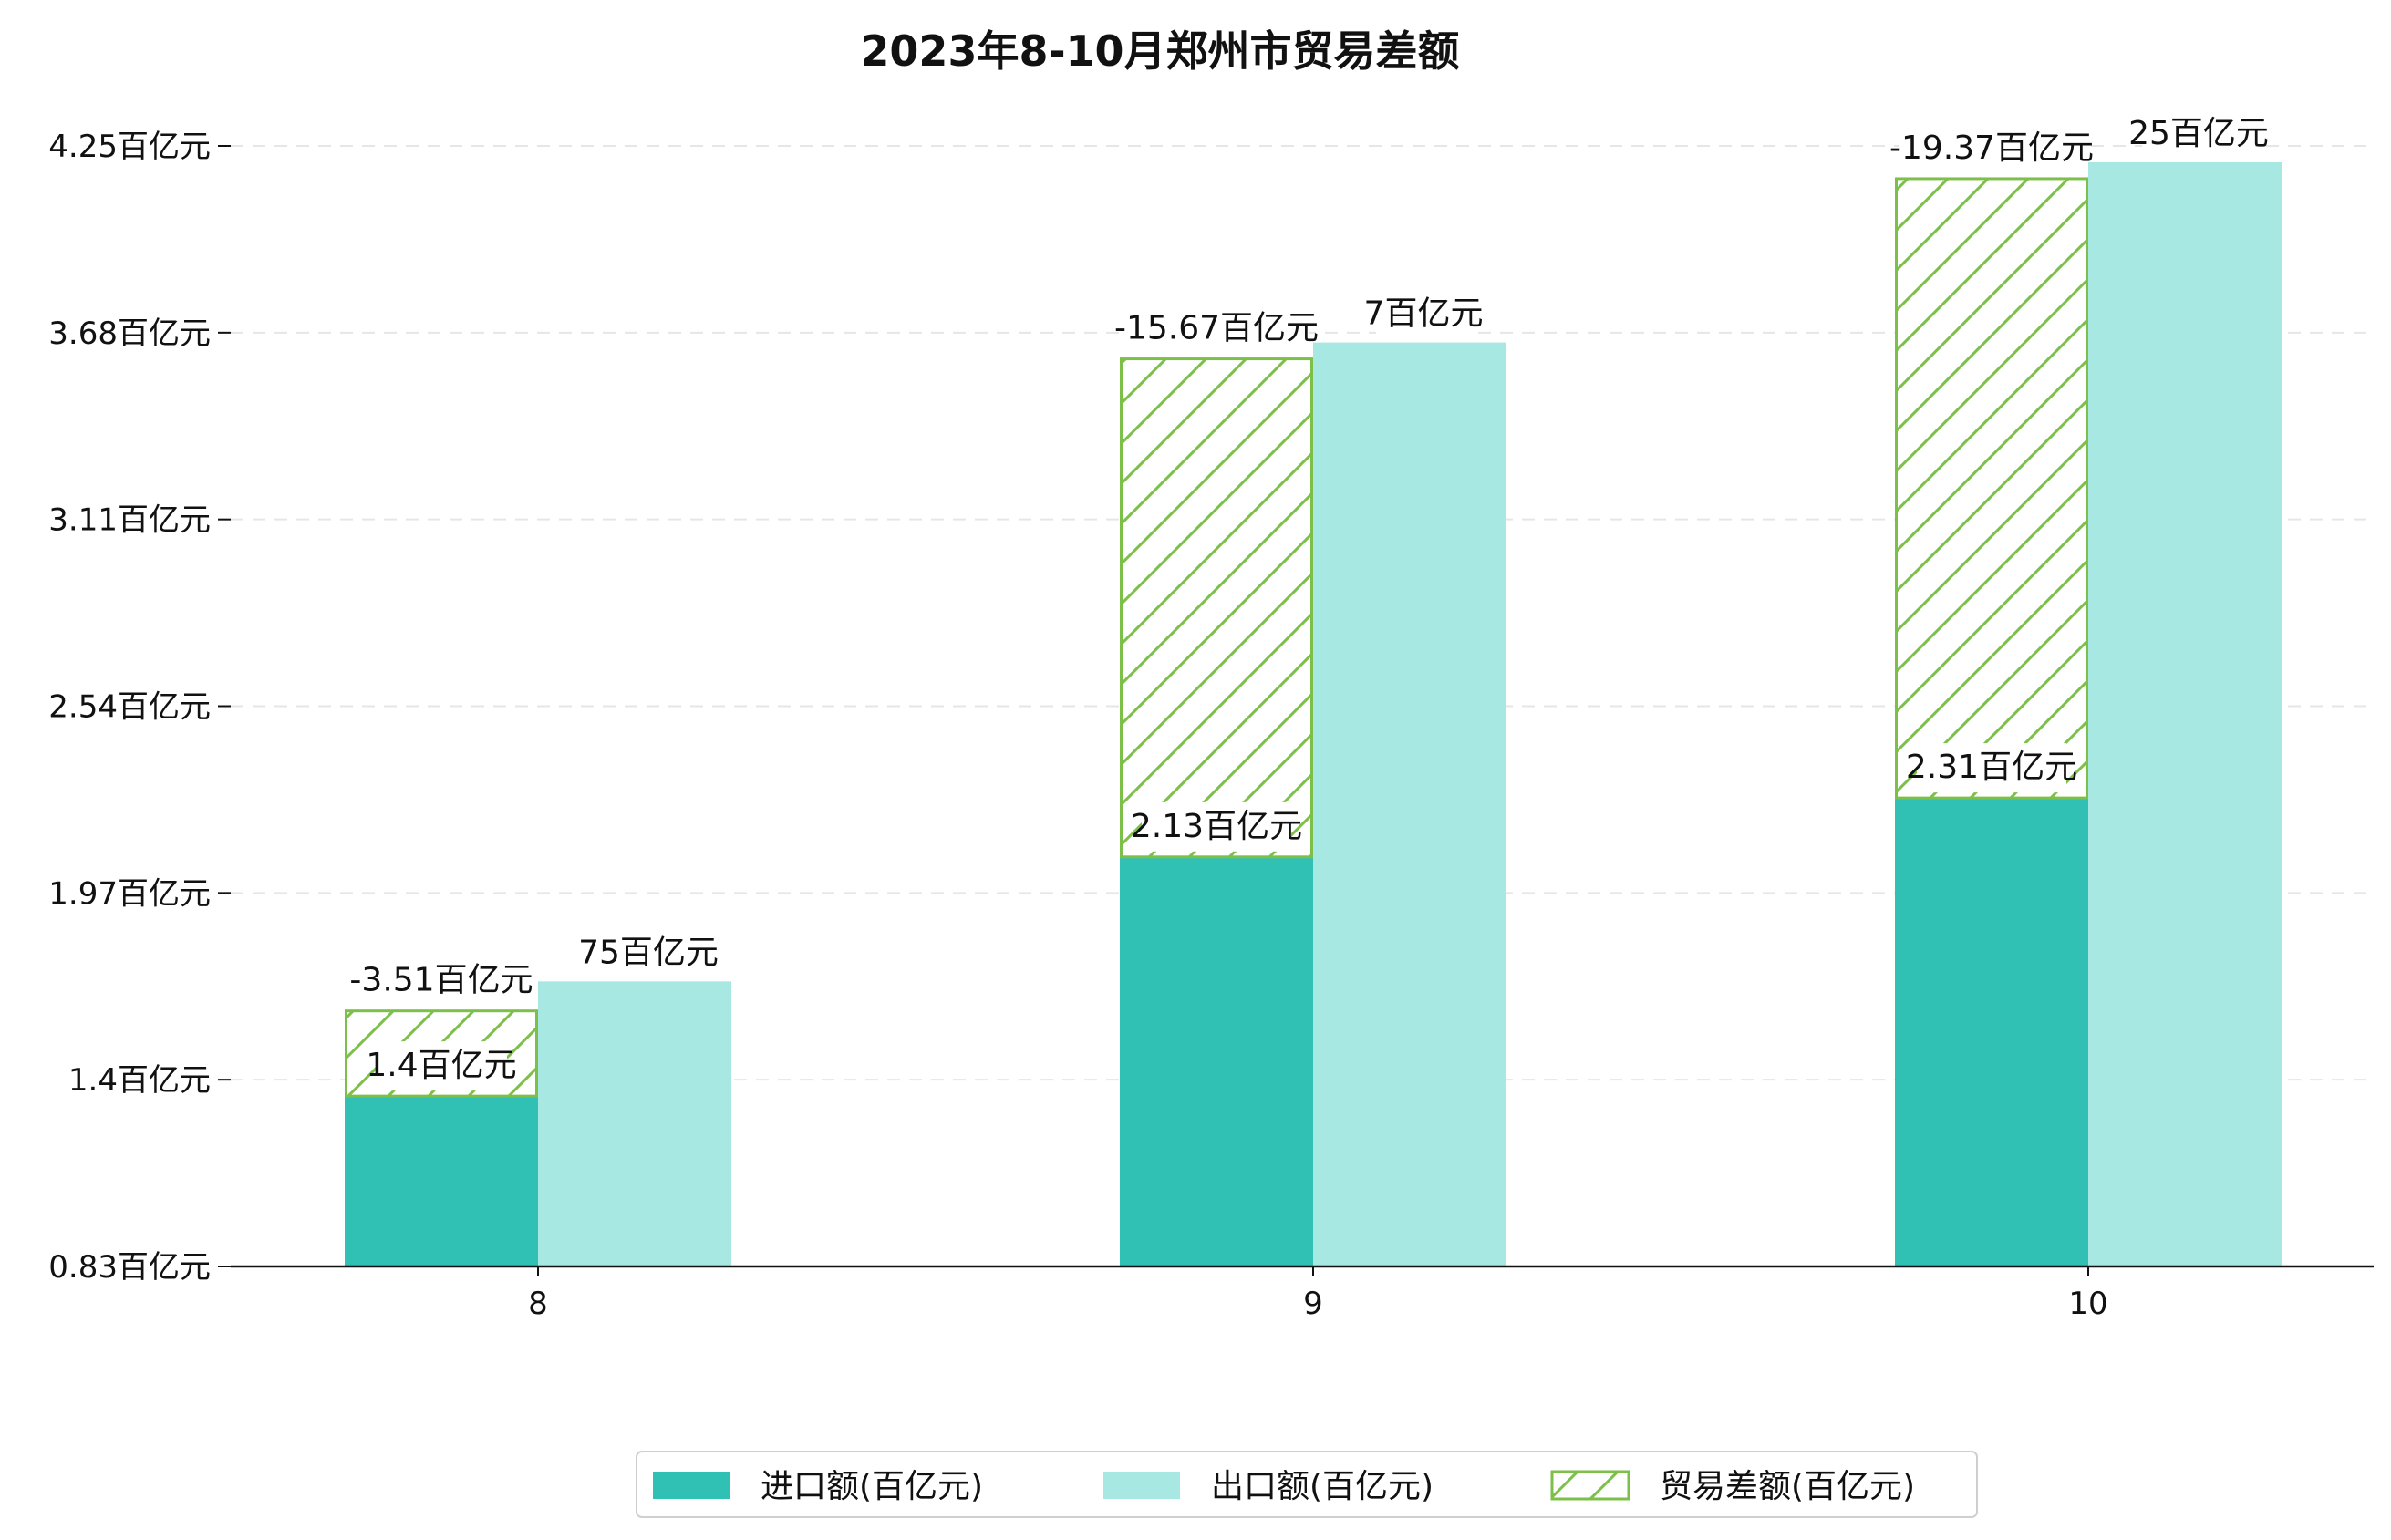 The height and width of the screenshot is (1540, 2391). I want to click on data-label: -19.37百亿元, so click(1991, 148).